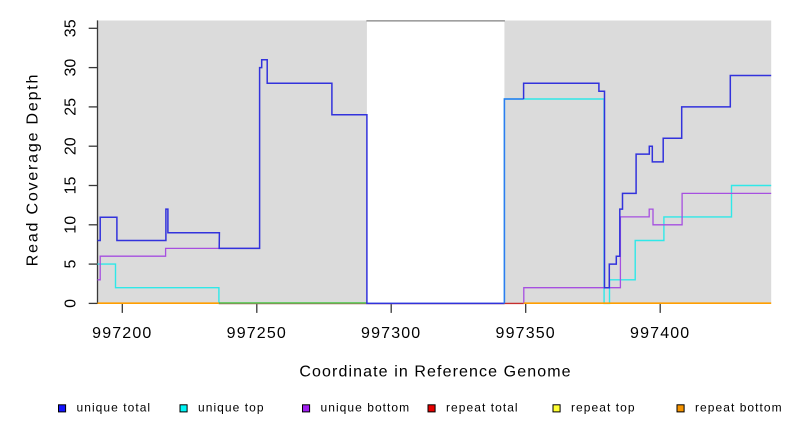 This screenshot has width=792, height=432. What do you see at coordinates (71, 225) in the screenshot?
I see `svg-text: 10` at bounding box center [71, 225].